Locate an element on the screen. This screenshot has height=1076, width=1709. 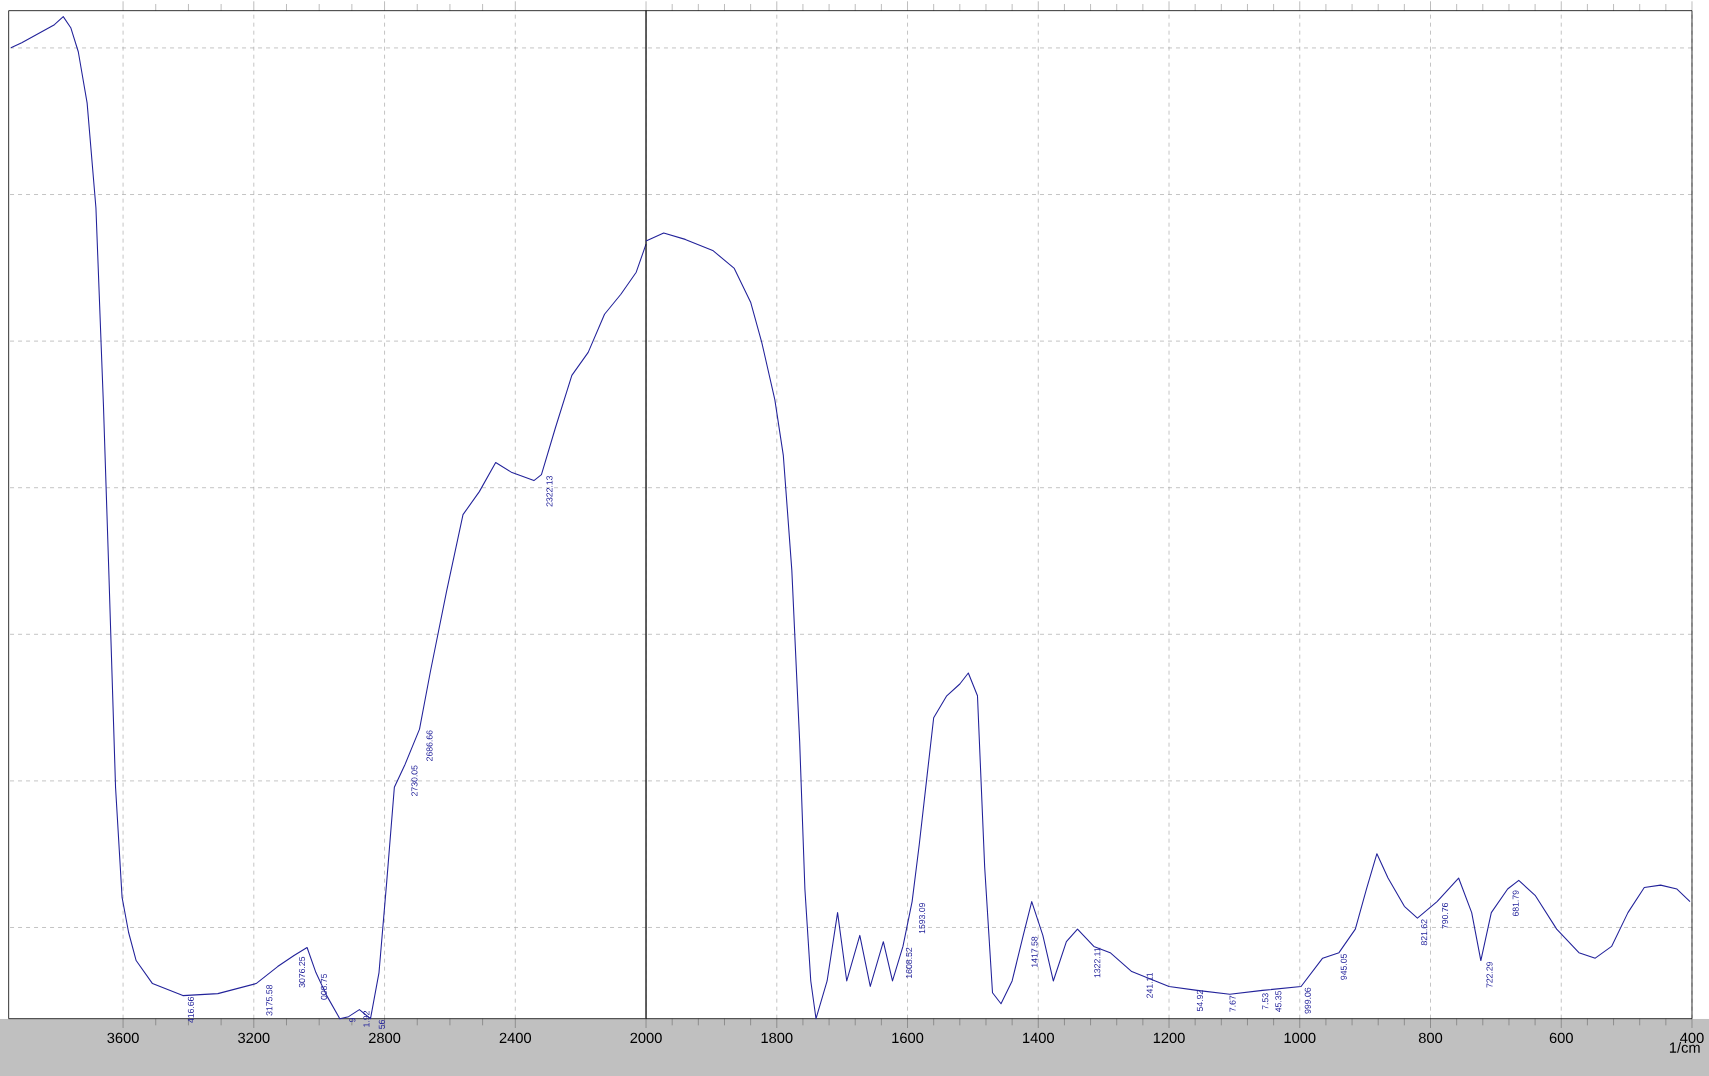
annotation: 2322.13 is located at coordinates (549, 491).